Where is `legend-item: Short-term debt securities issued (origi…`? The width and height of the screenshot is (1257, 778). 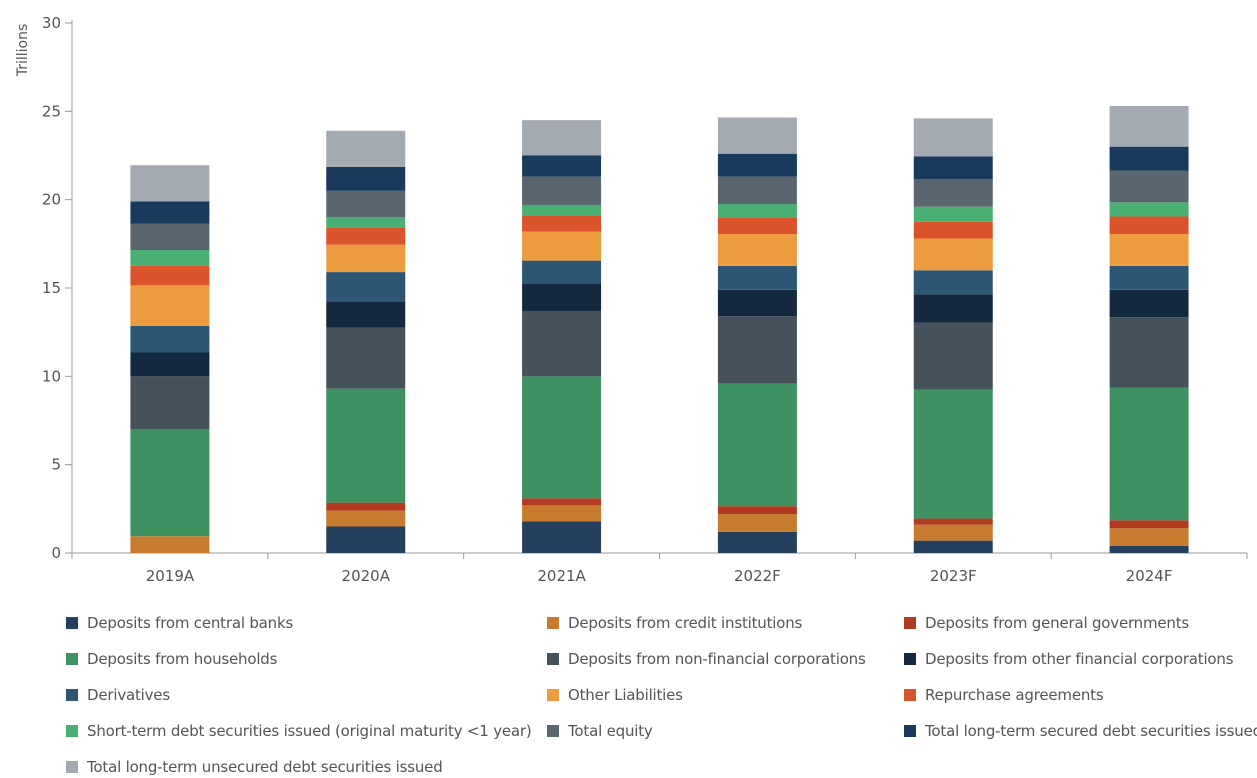
legend-item: Short-term debt securities issued (origi… is located at coordinates (299, 731).